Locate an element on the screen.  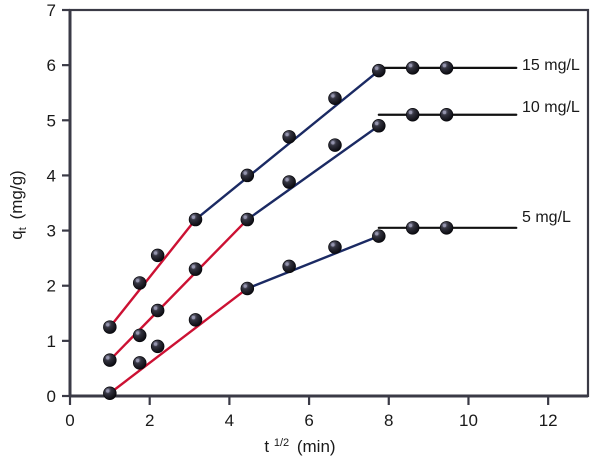
x-tick-label: 2 is located at coordinates (149, 420).